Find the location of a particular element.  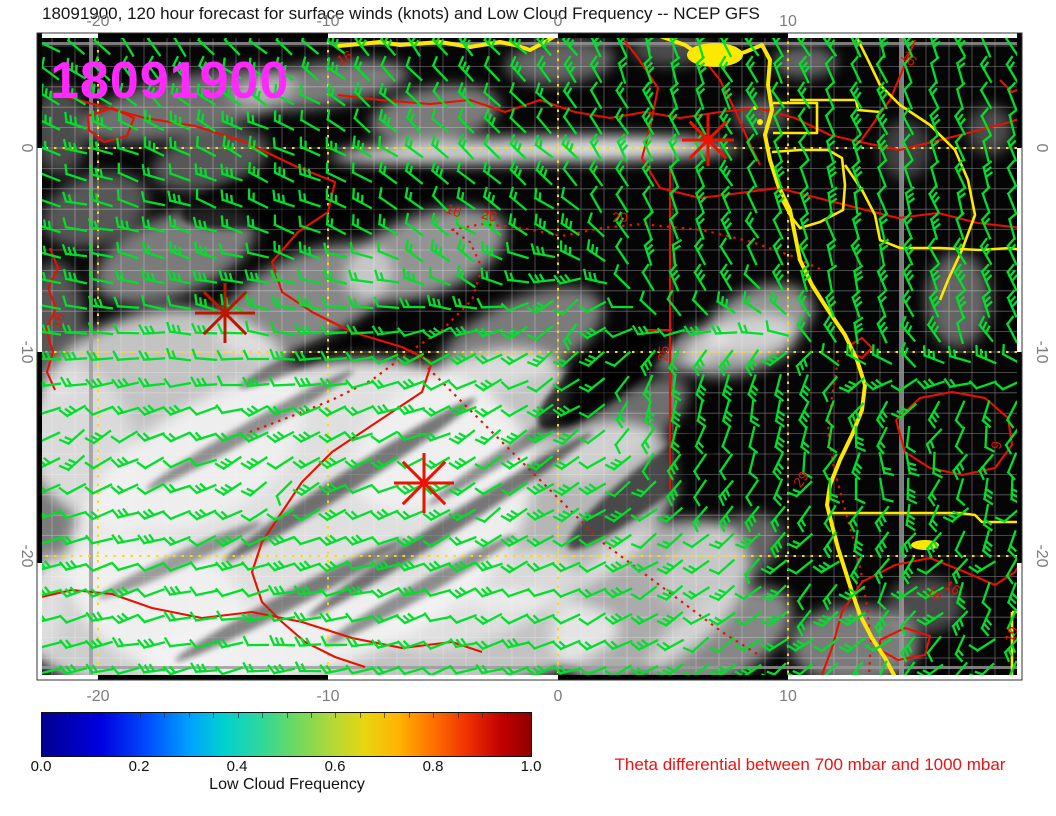

svg-text: 9 is located at coordinates (996, 445).